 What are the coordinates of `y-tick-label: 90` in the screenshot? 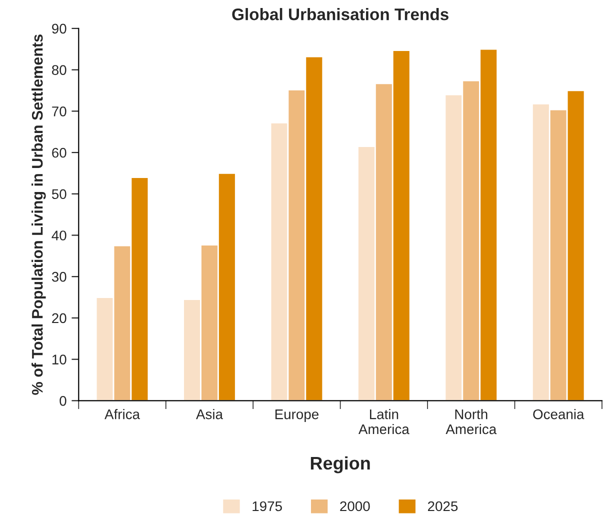 It's located at (59, 29).